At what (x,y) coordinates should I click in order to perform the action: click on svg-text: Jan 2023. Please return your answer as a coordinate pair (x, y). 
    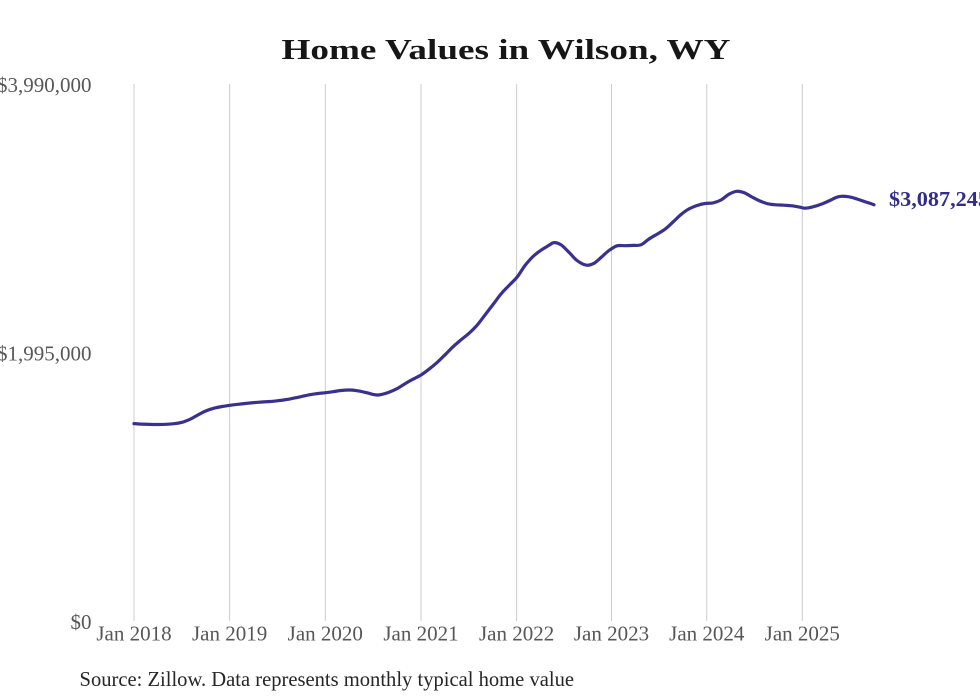
    Looking at the image, I should click on (611, 634).